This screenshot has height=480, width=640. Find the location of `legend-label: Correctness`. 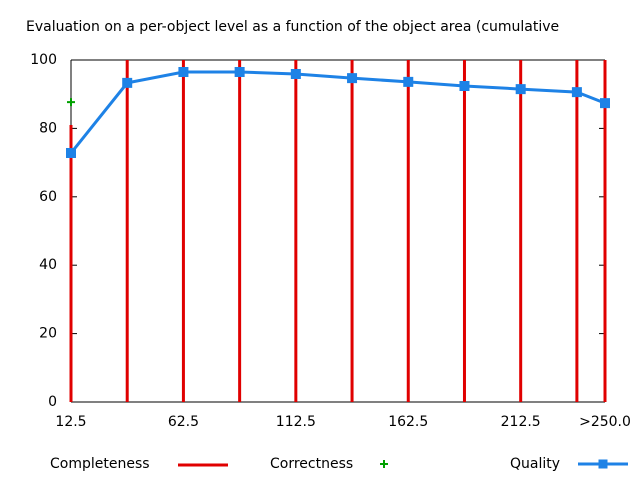

legend-label: Correctness is located at coordinates (311, 464).